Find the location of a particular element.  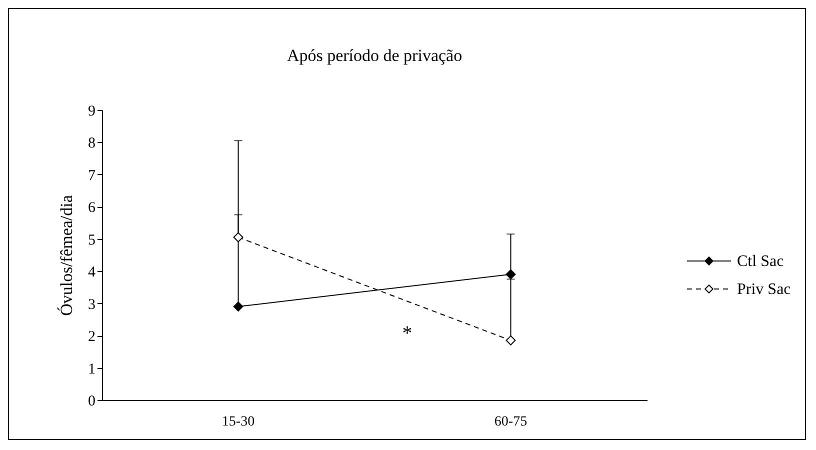

y-tick-label: 9 is located at coordinates (92, 112).